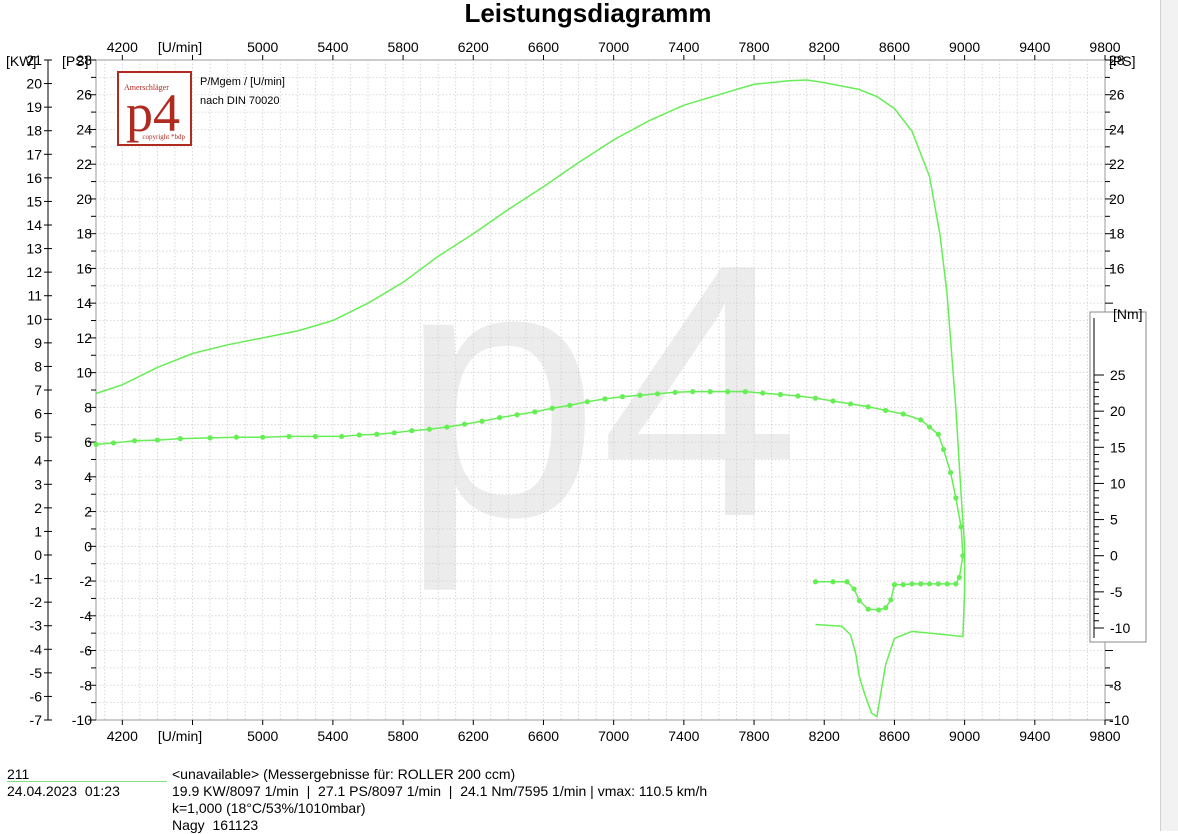 The image size is (1178, 834). I want to click on x-tick-label-bottom: 5000, so click(262, 736).